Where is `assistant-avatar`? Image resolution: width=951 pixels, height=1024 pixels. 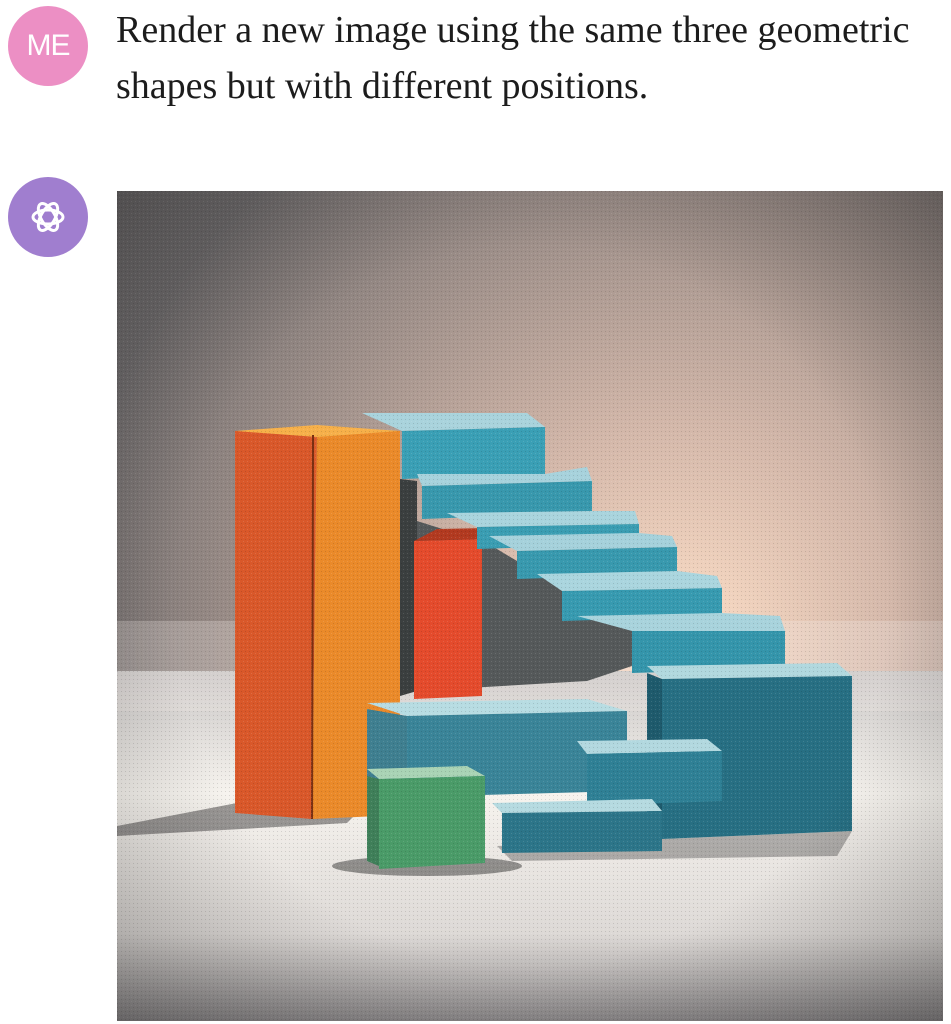
assistant-avatar is located at coordinates (48, 217).